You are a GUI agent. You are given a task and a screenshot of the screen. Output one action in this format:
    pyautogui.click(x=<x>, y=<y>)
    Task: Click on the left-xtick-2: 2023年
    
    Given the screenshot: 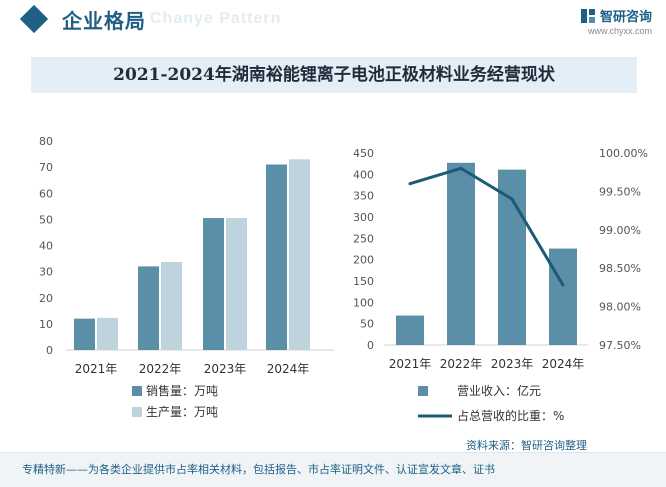 What is the action you would take?
    pyautogui.click(x=225, y=369)
    